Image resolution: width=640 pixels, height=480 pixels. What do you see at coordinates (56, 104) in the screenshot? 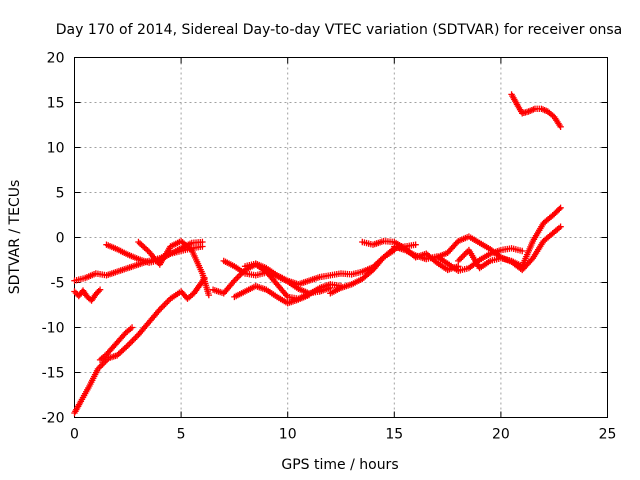
I see `y-tick-label: 15` at bounding box center [56, 104].